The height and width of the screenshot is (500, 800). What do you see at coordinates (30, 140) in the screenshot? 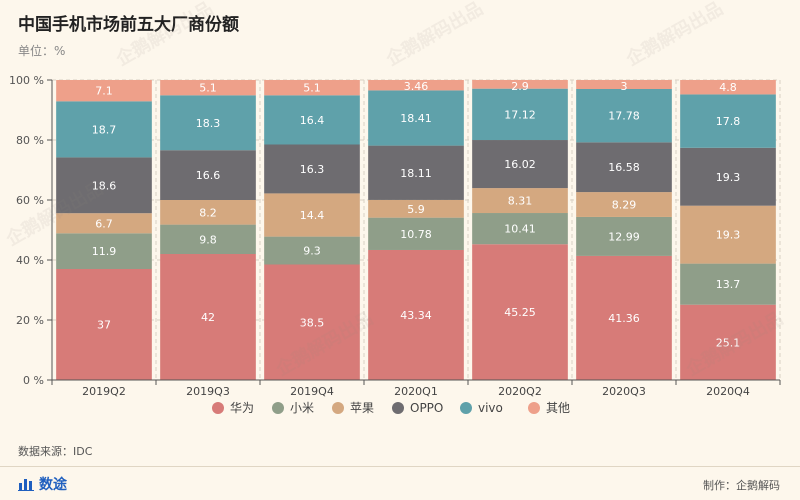
I see `y-tick-label: 80 %` at bounding box center [30, 140].